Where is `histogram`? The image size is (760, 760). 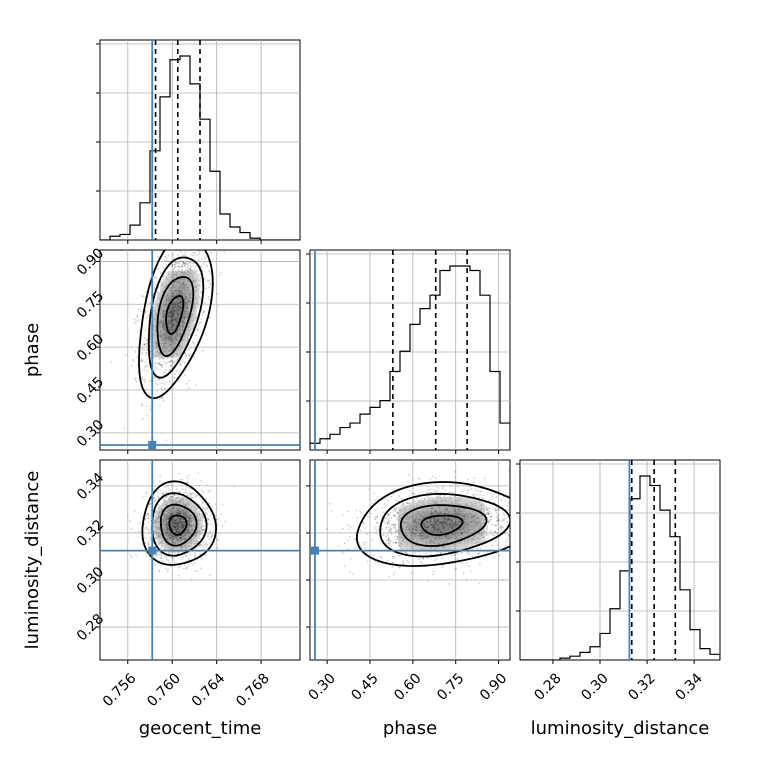 histogram is located at coordinates (410, 350).